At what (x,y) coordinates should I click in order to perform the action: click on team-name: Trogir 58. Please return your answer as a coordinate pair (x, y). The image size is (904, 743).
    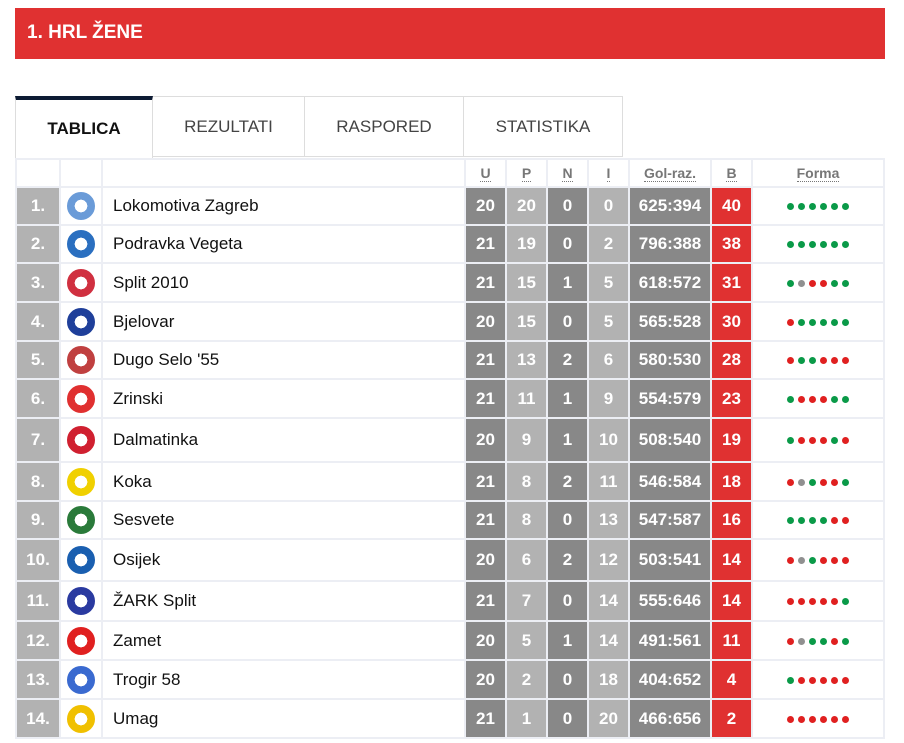
    Looking at the image, I should click on (283, 679).